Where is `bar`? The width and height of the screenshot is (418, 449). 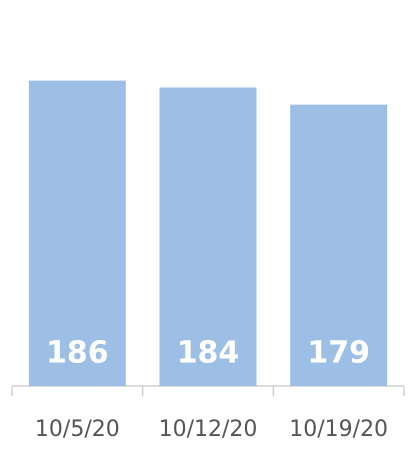
bar is located at coordinates (339, 245).